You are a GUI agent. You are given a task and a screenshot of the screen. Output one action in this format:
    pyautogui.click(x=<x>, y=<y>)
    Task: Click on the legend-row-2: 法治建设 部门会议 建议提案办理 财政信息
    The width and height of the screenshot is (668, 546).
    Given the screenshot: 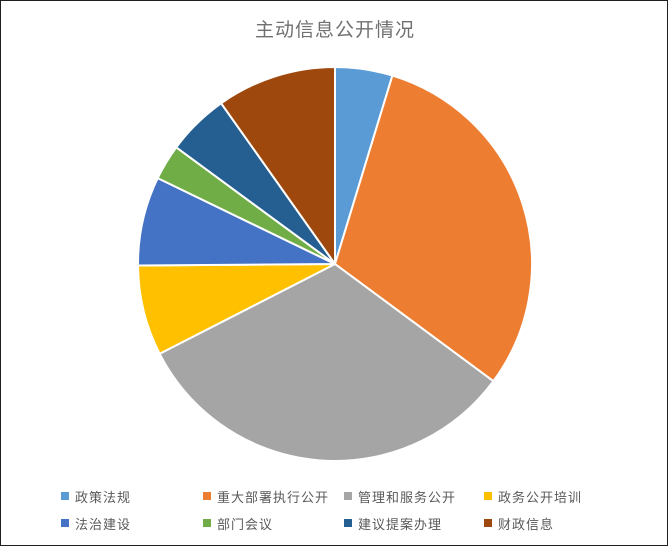 What is the action you would take?
    pyautogui.click(x=334, y=523)
    